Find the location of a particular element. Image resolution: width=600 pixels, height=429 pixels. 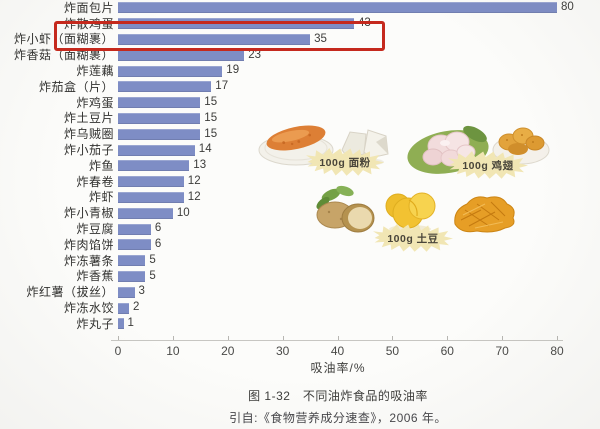

x-axis-line is located at coordinates (337, 340).